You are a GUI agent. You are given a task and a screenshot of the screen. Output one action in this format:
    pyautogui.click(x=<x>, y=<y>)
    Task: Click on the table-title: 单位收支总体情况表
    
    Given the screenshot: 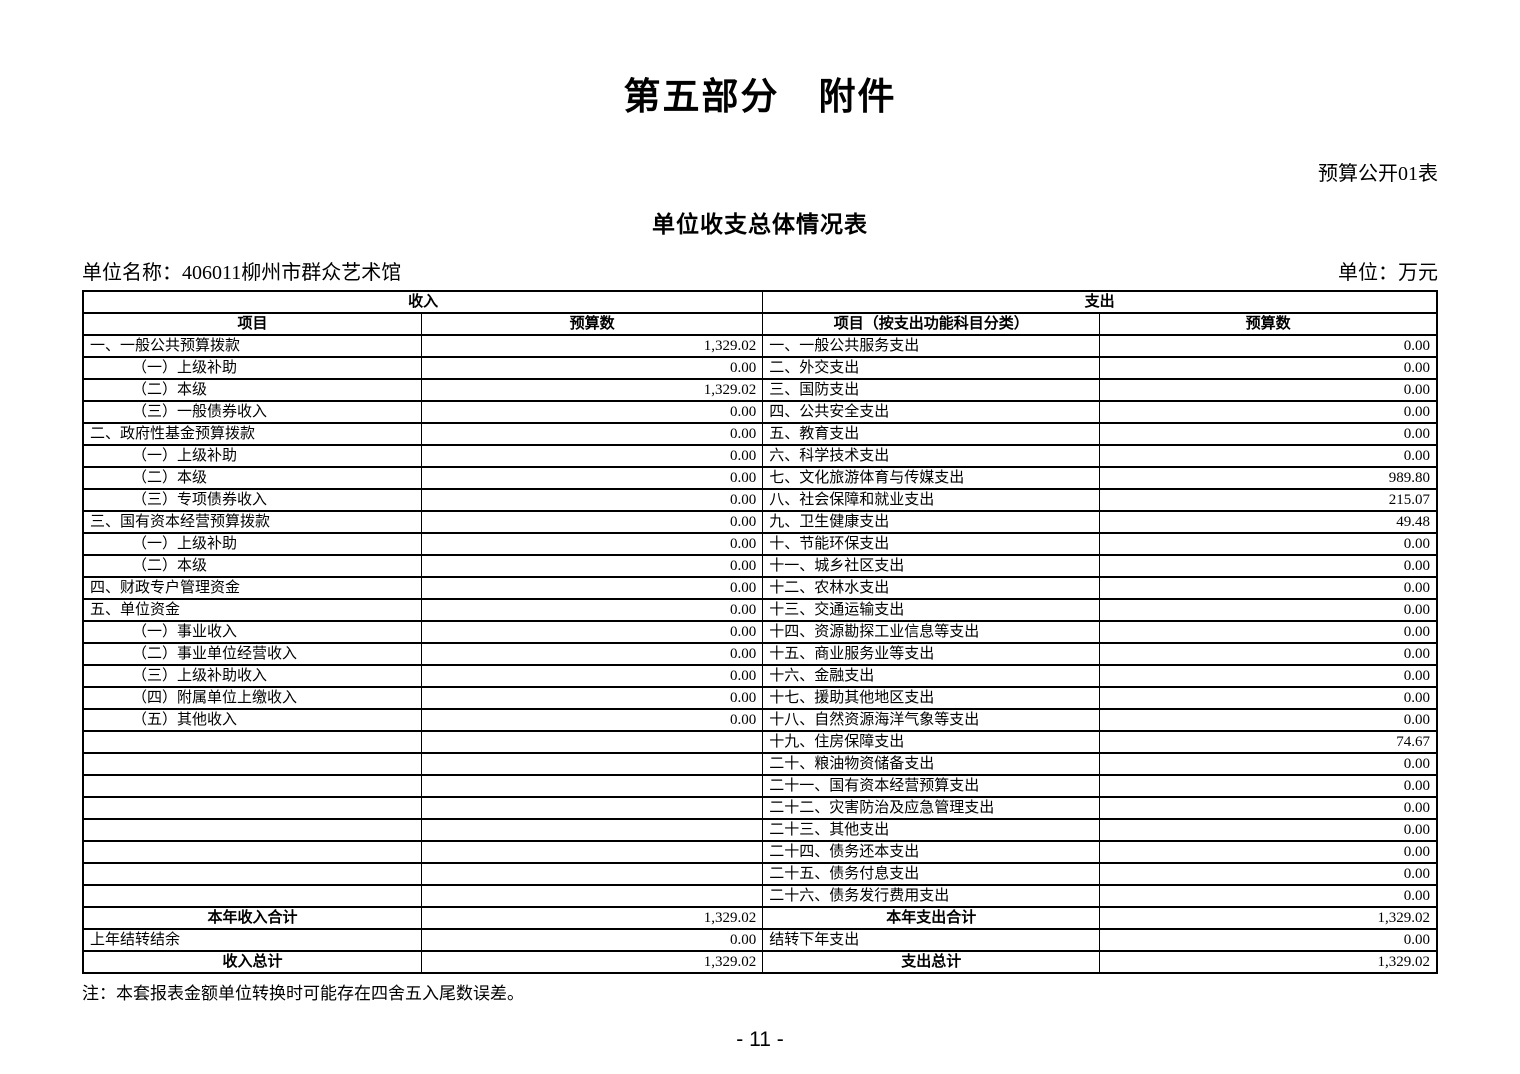 What is the action you would take?
    pyautogui.click(x=760, y=224)
    